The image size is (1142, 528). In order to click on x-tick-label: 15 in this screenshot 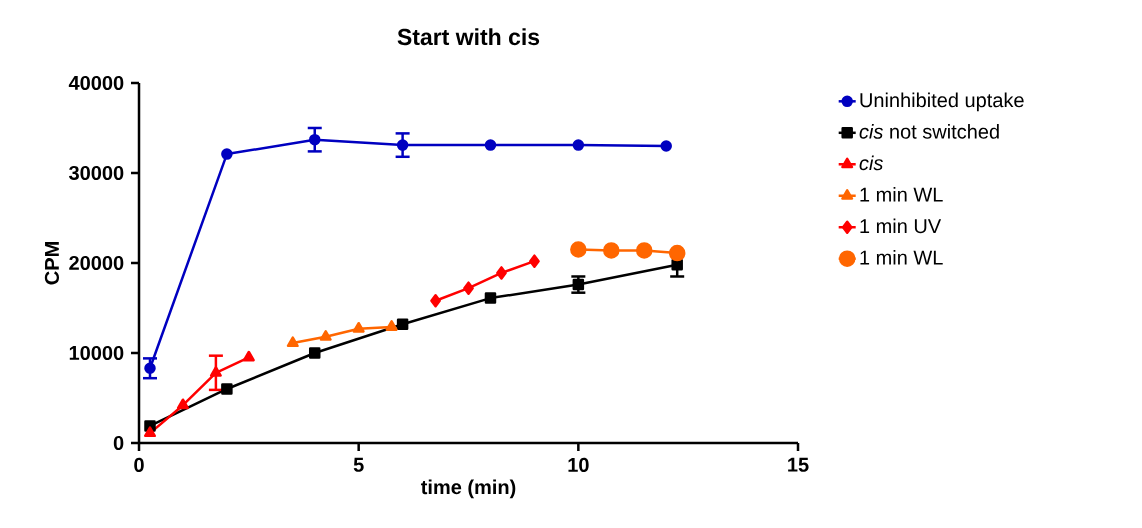, I will do `click(798, 464)`.